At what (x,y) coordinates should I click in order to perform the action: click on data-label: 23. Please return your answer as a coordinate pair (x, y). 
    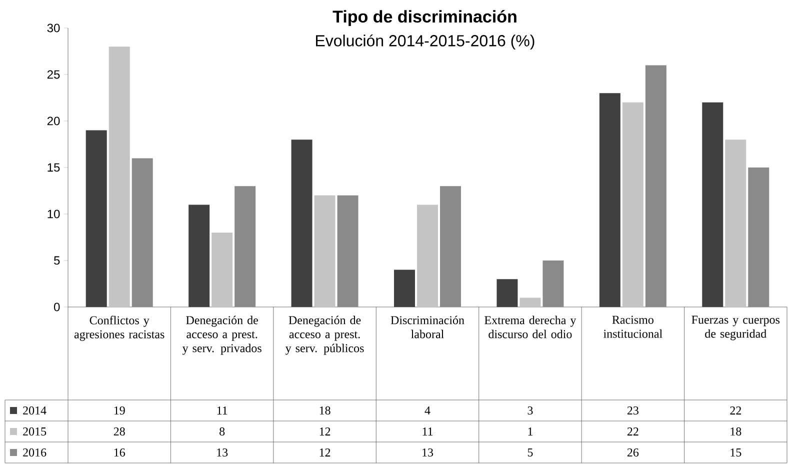
    Looking at the image, I should click on (632, 410).